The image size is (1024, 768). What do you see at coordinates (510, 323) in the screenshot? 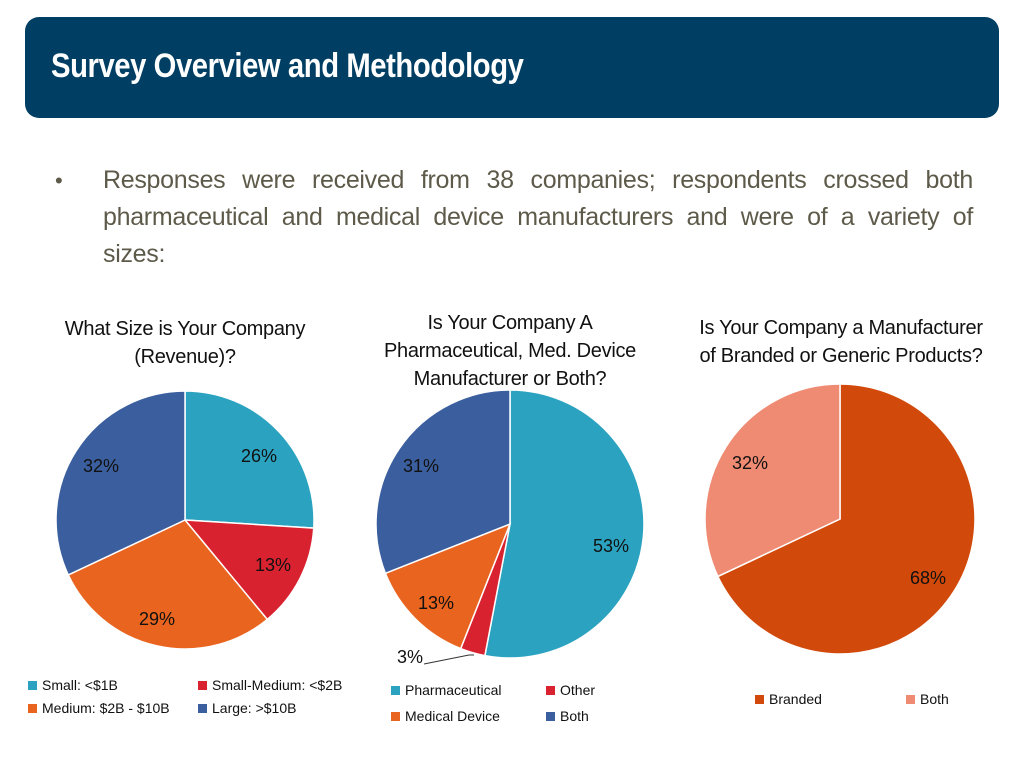
I see `chart-title-line: Is Your Company A` at bounding box center [510, 323].